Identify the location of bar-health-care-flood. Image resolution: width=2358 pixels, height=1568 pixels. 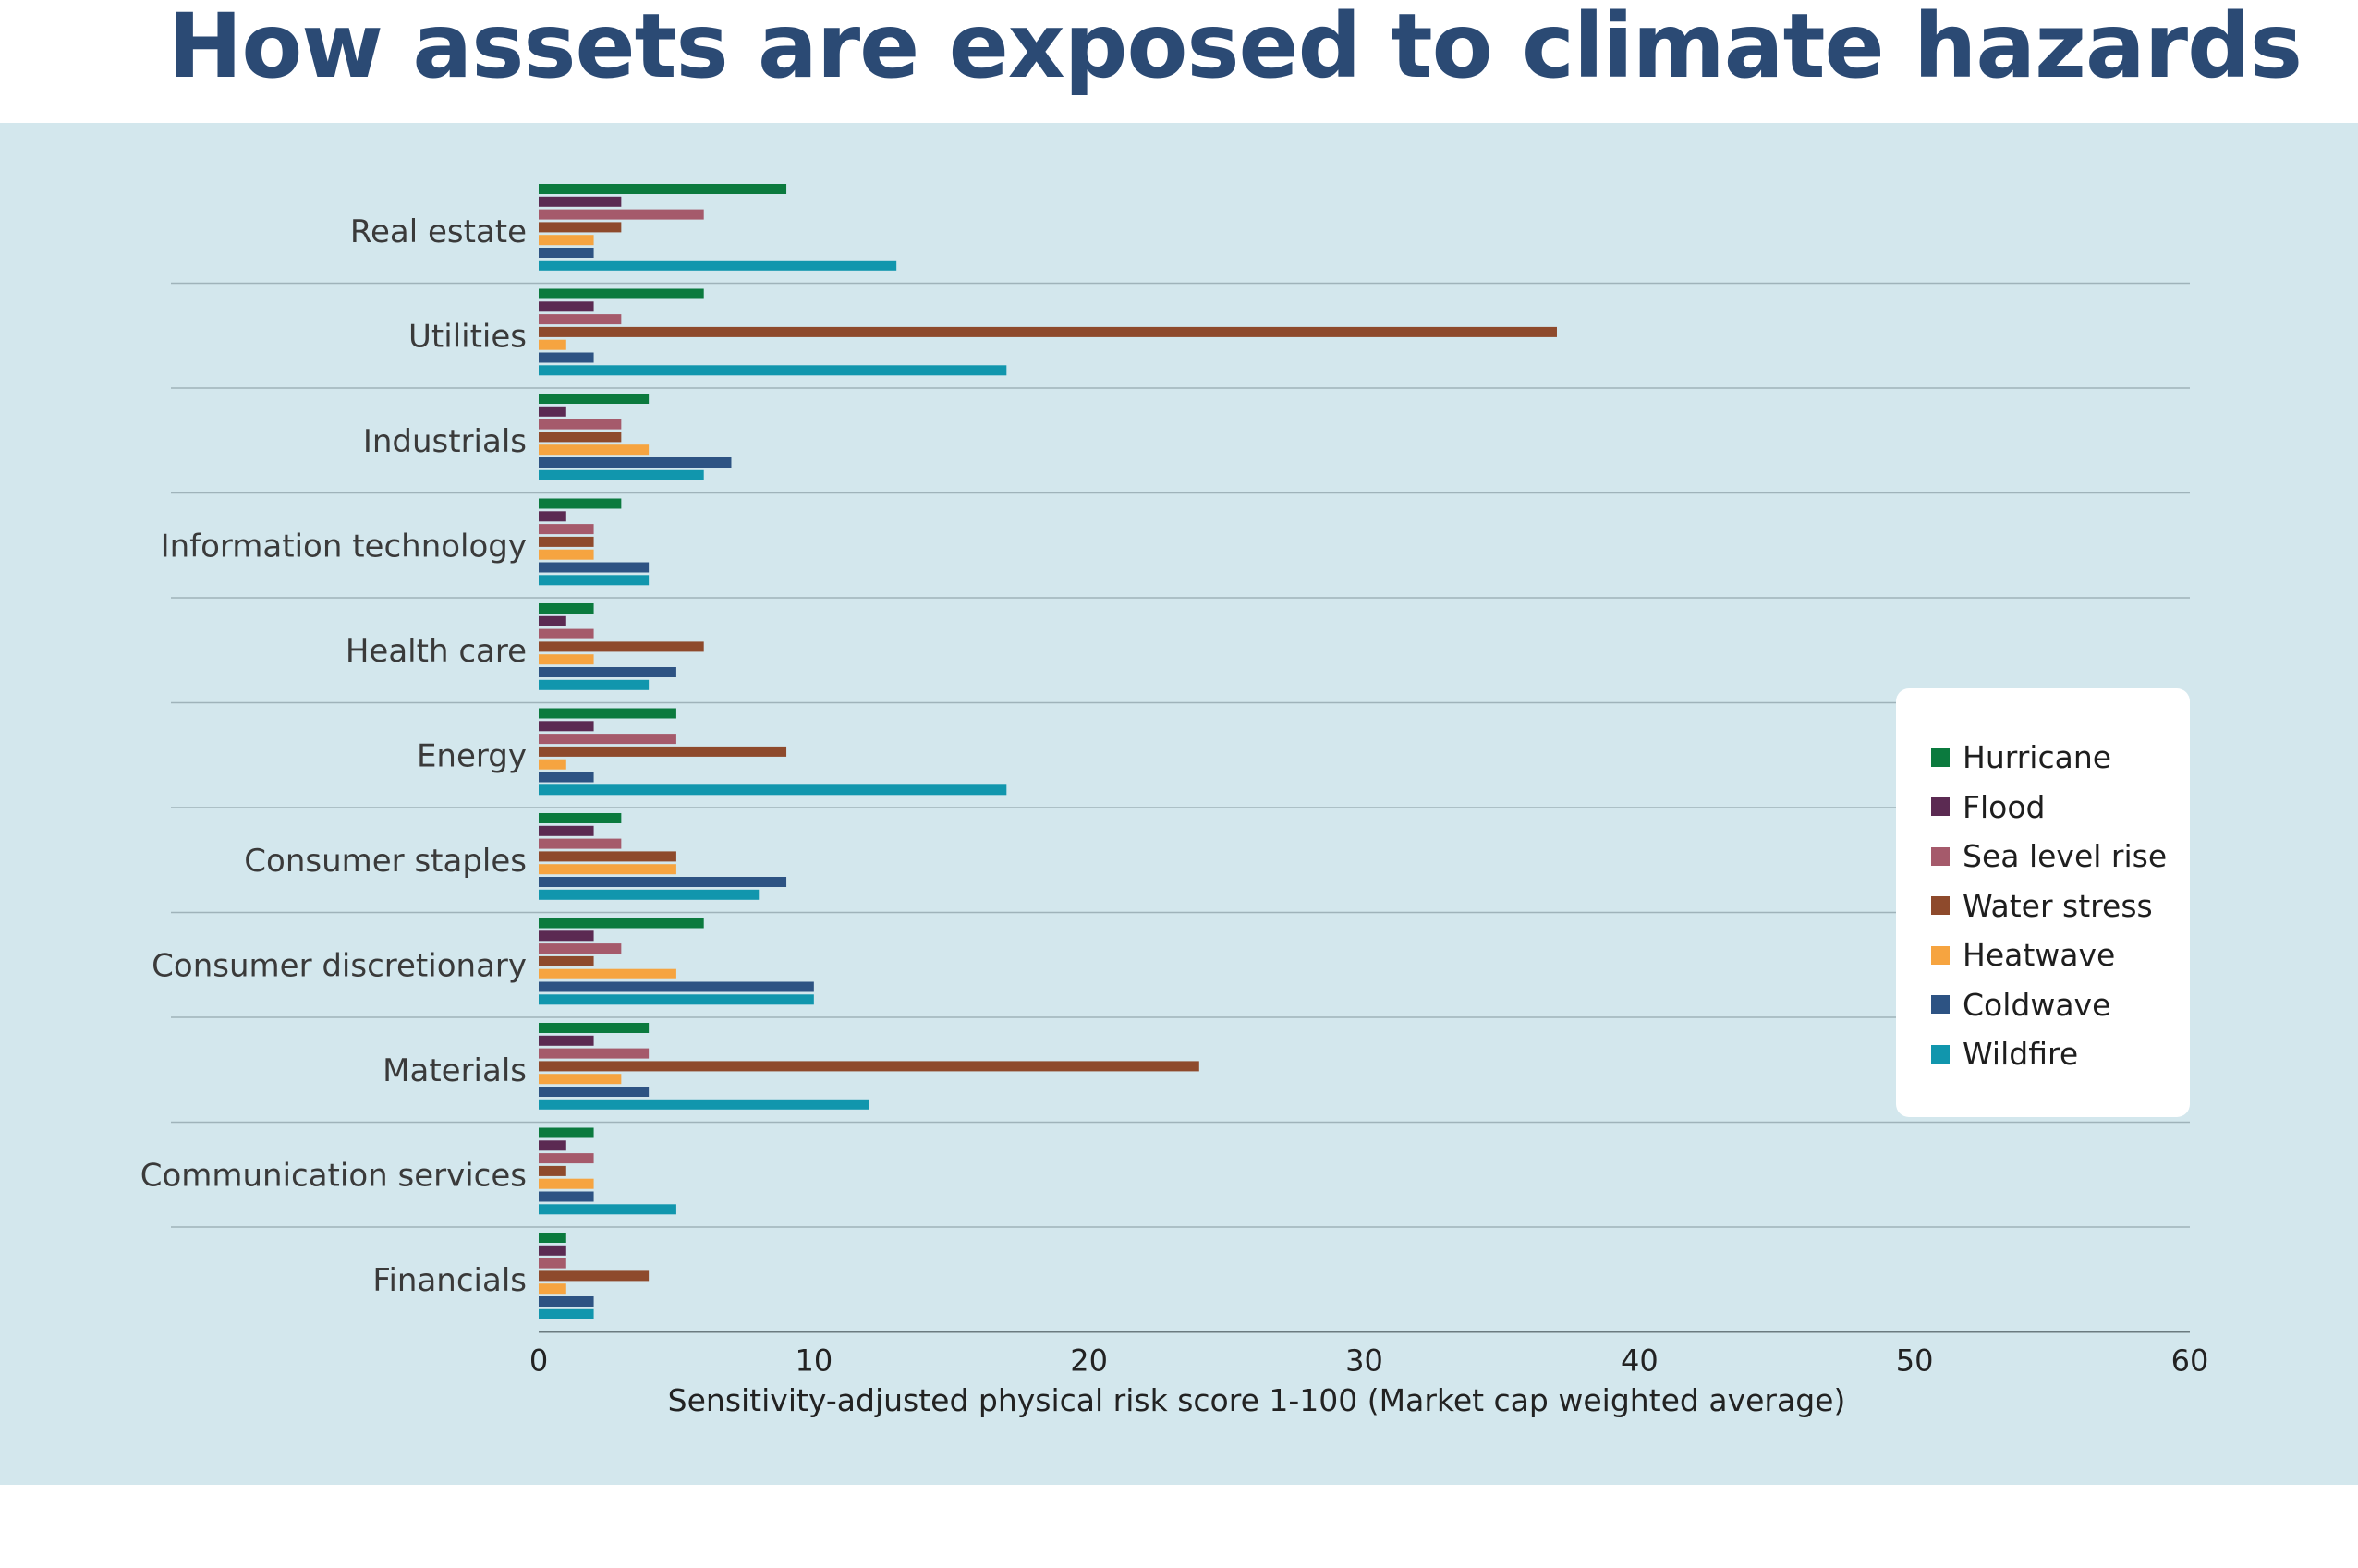
(552, 620).